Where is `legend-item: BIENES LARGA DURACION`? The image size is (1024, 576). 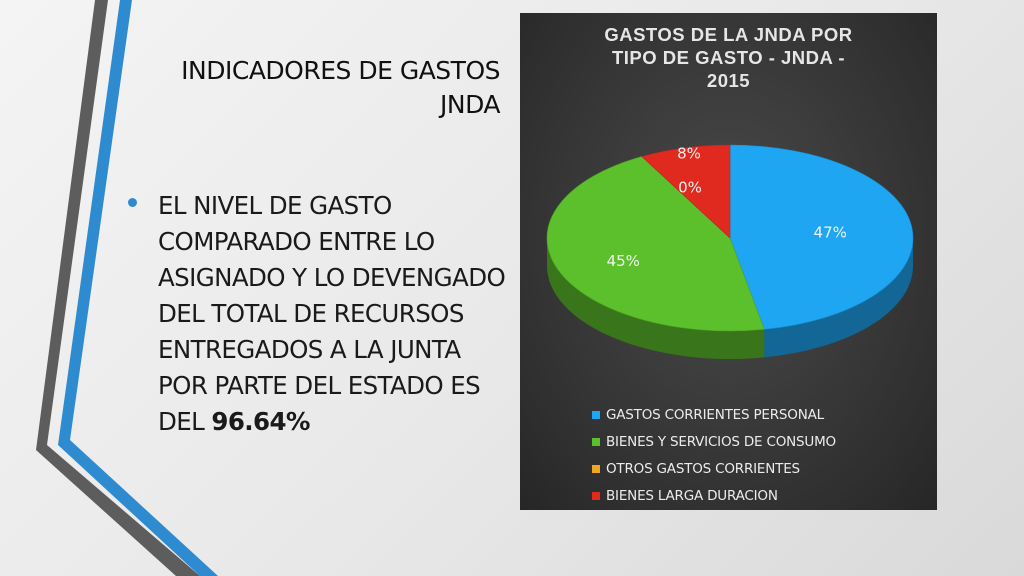 legend-item: BIENES LARGA DURACION is located at coordinates (714, 495).